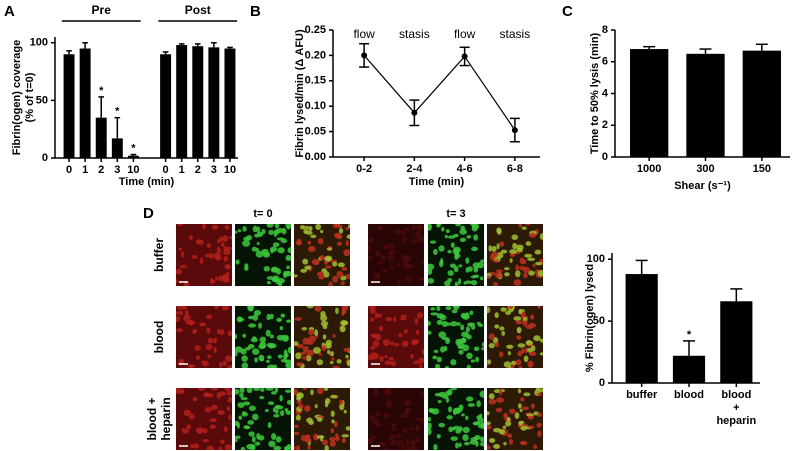  What do you see at coordinates (702, 186) in the screenshot?
I see `x-axis-label: Shear (s⁻¹)` at bounding box center [702, 186].